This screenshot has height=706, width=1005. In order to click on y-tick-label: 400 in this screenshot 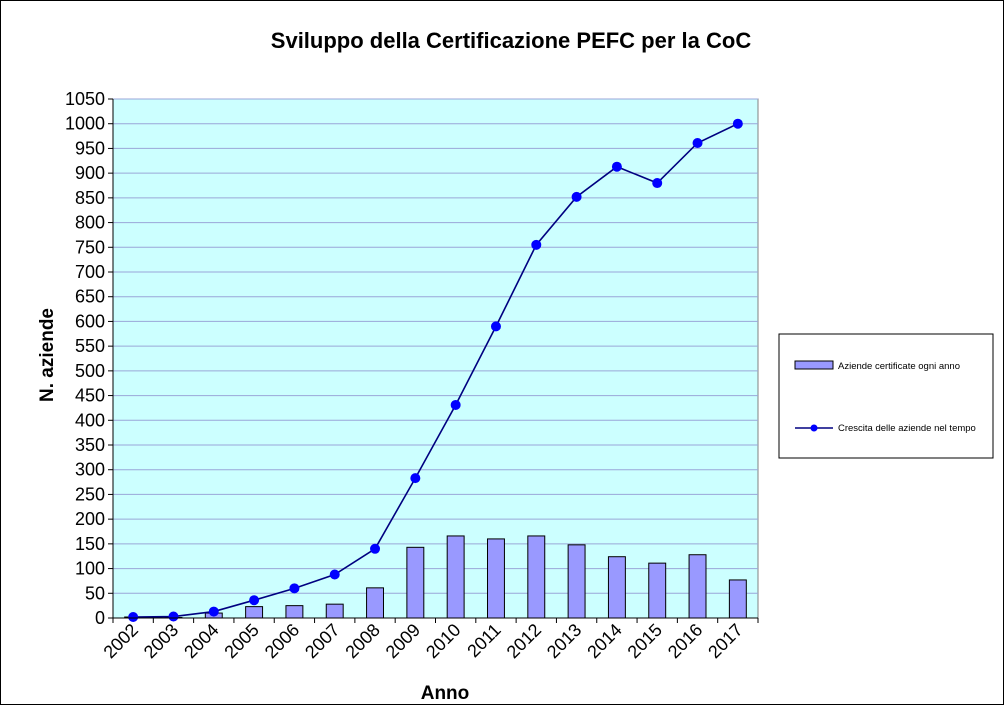, I will do `click(90, 420)`.